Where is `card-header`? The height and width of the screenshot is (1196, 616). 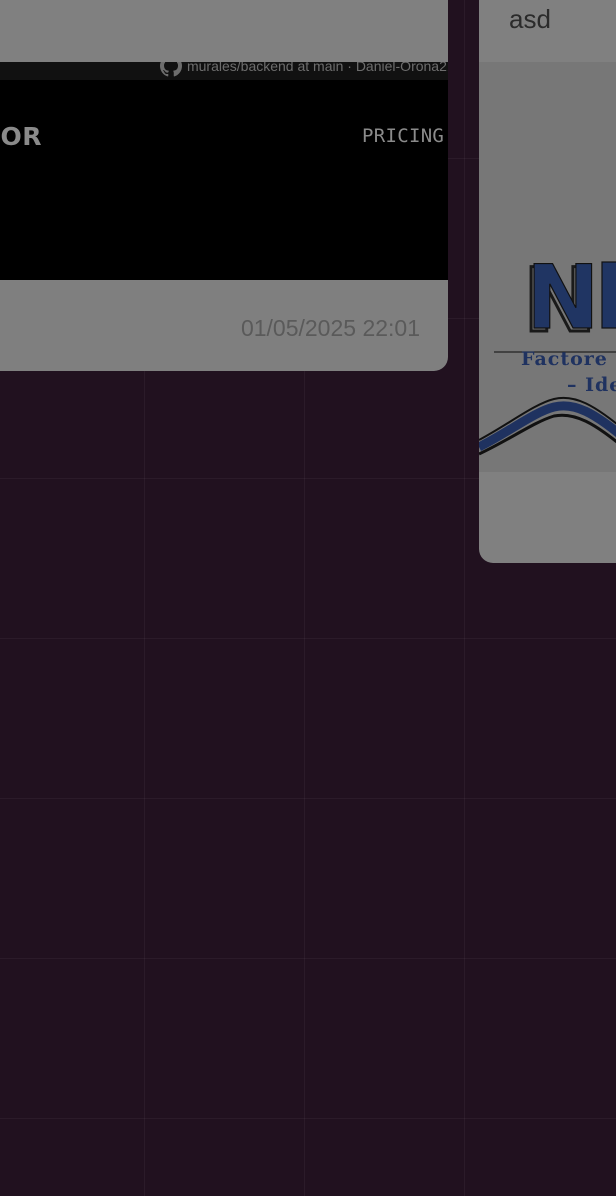 card-header is located at coordinates (224, 31).